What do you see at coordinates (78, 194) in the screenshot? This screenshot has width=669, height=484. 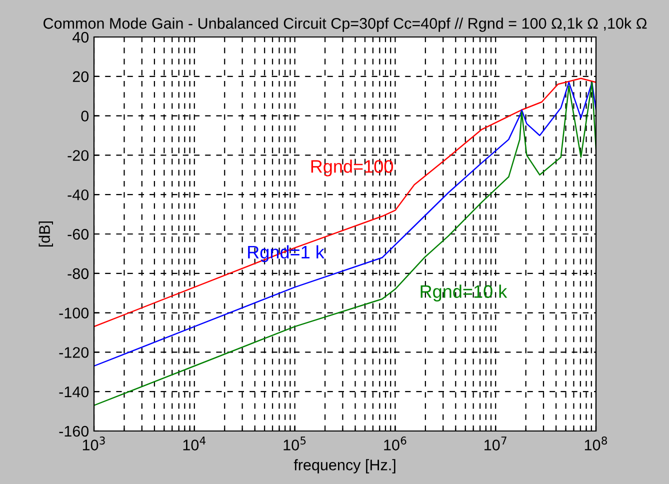 I see `y-tick-label: -40` at bounding box center [78, 194].